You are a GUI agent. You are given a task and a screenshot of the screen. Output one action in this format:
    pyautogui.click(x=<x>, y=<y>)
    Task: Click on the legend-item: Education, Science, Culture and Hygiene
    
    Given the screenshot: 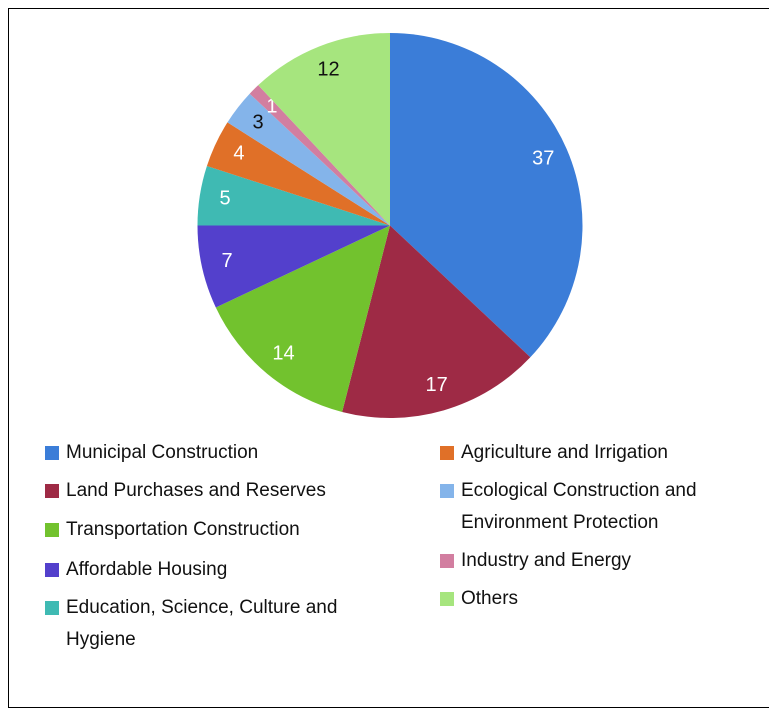 What is the action you would take?
    pyautogui.click(x=215, y=624)
    